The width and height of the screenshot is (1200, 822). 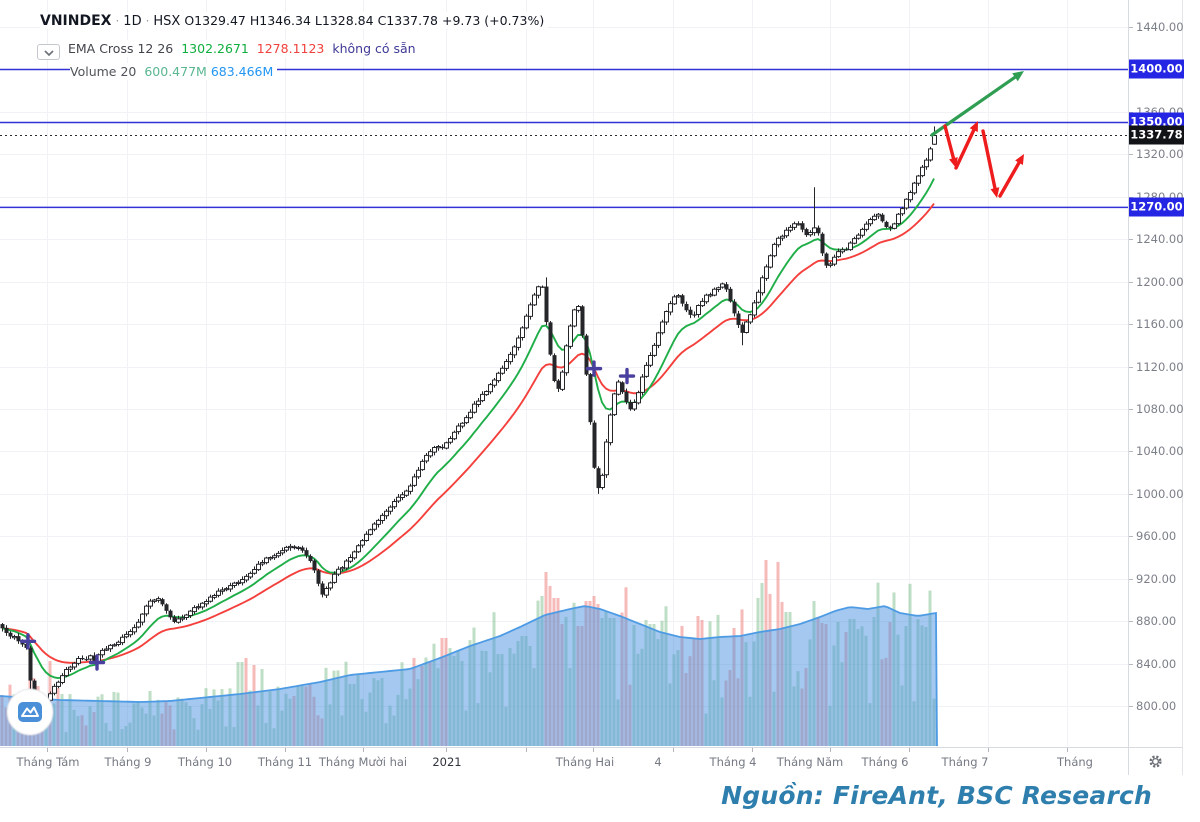 What do you see at coordinates (1156, 578) in the screenshot?
I see `price-tick-label: 920.00` at bounding box center [1156, 578].